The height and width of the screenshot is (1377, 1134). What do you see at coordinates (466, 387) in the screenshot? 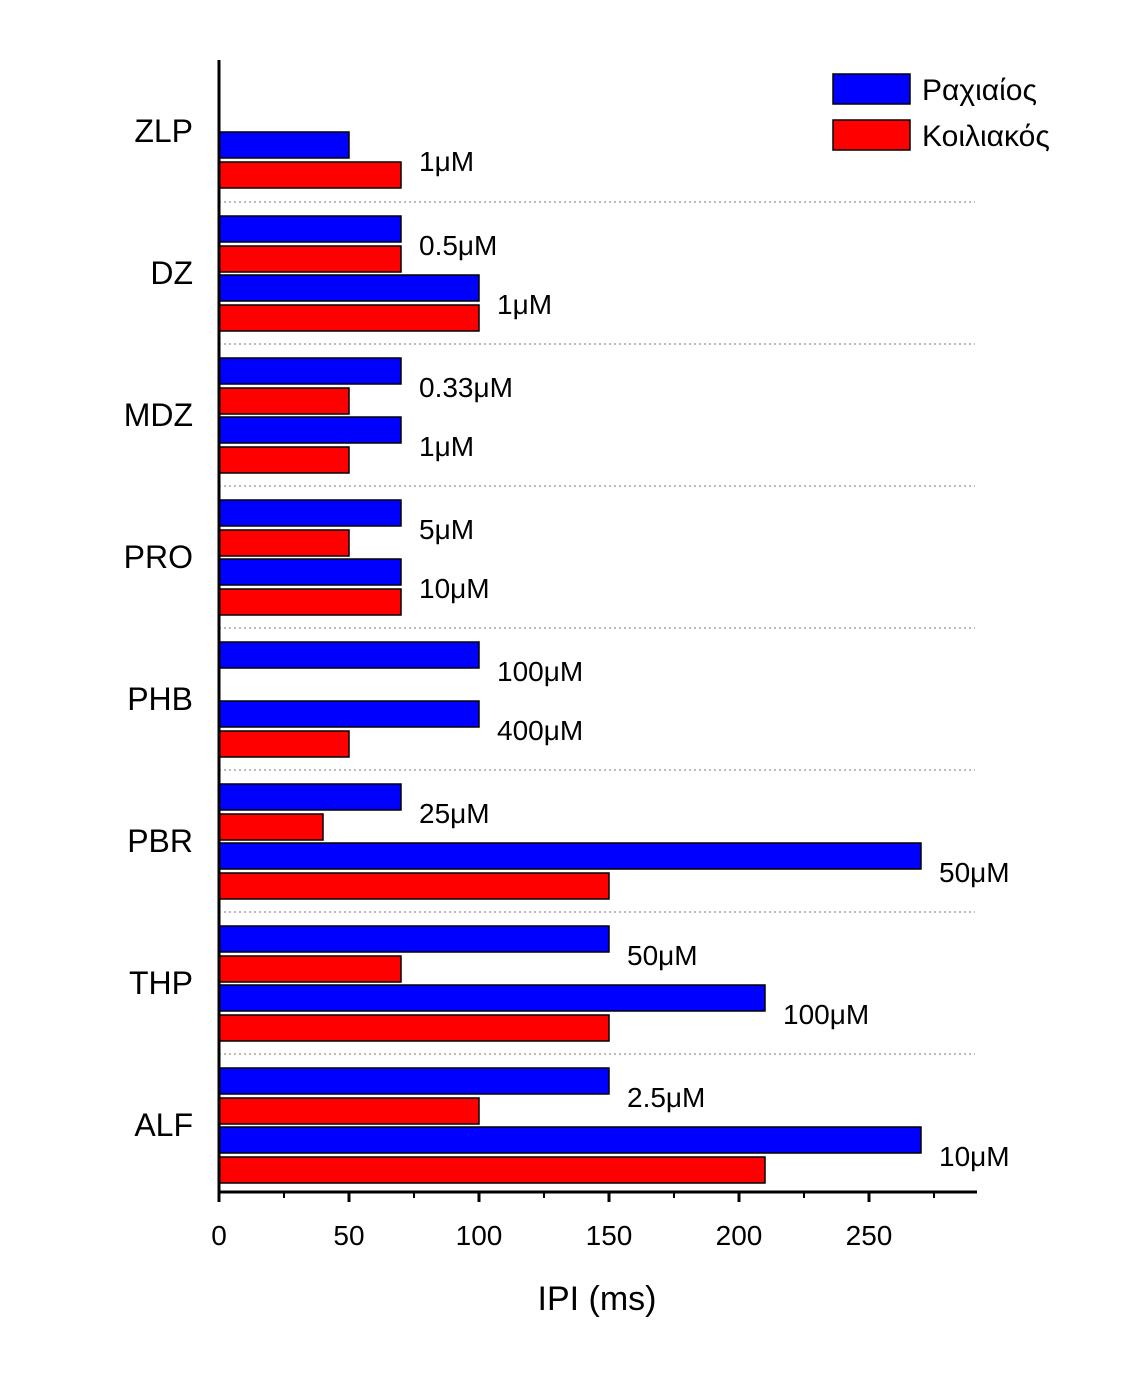
I see `condition-label: 0.33μM` at bounding box center [466, 387].